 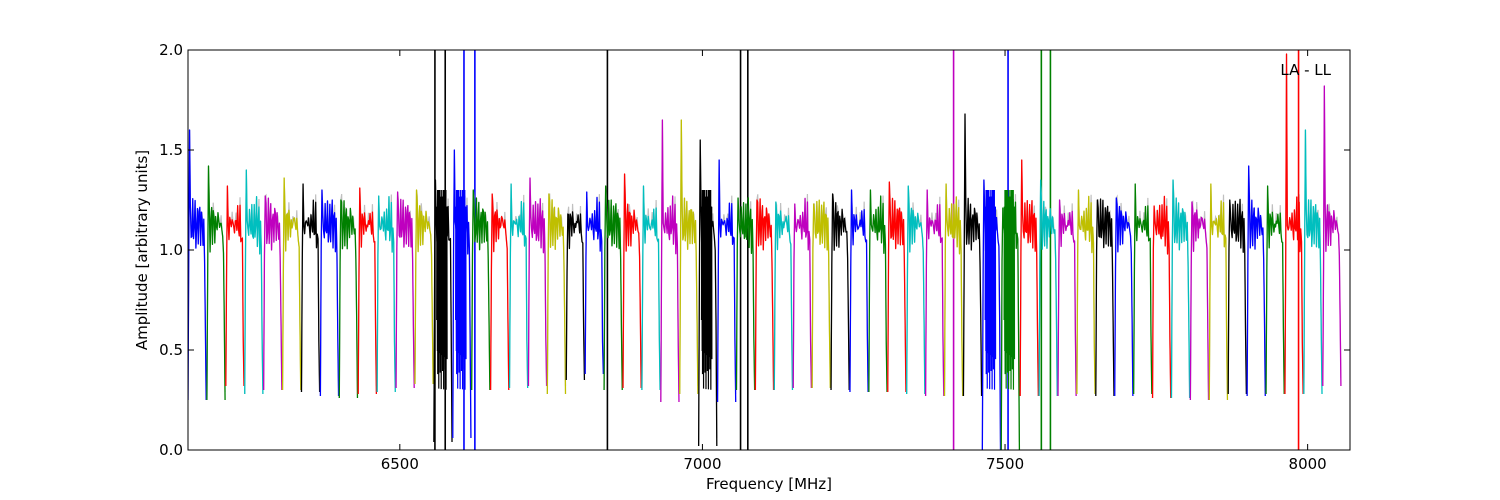 I want to click on x-tick-label: 7500, so click(x=1005, y=464).